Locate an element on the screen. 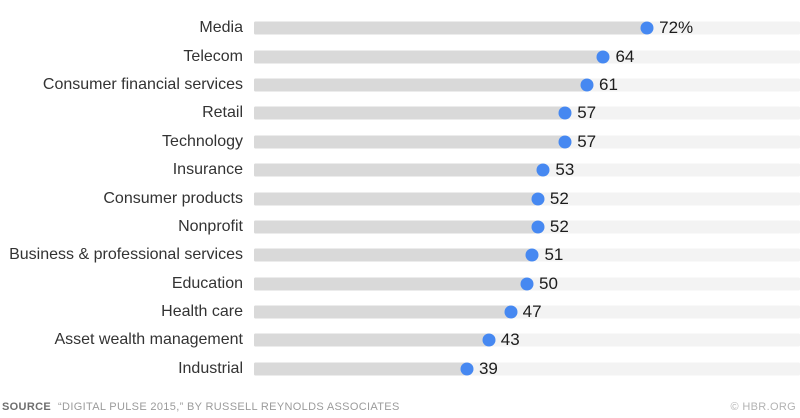 The height and width of the screenshot is (418, 800). bar-area: 72% is located at coordinates (527, 28).